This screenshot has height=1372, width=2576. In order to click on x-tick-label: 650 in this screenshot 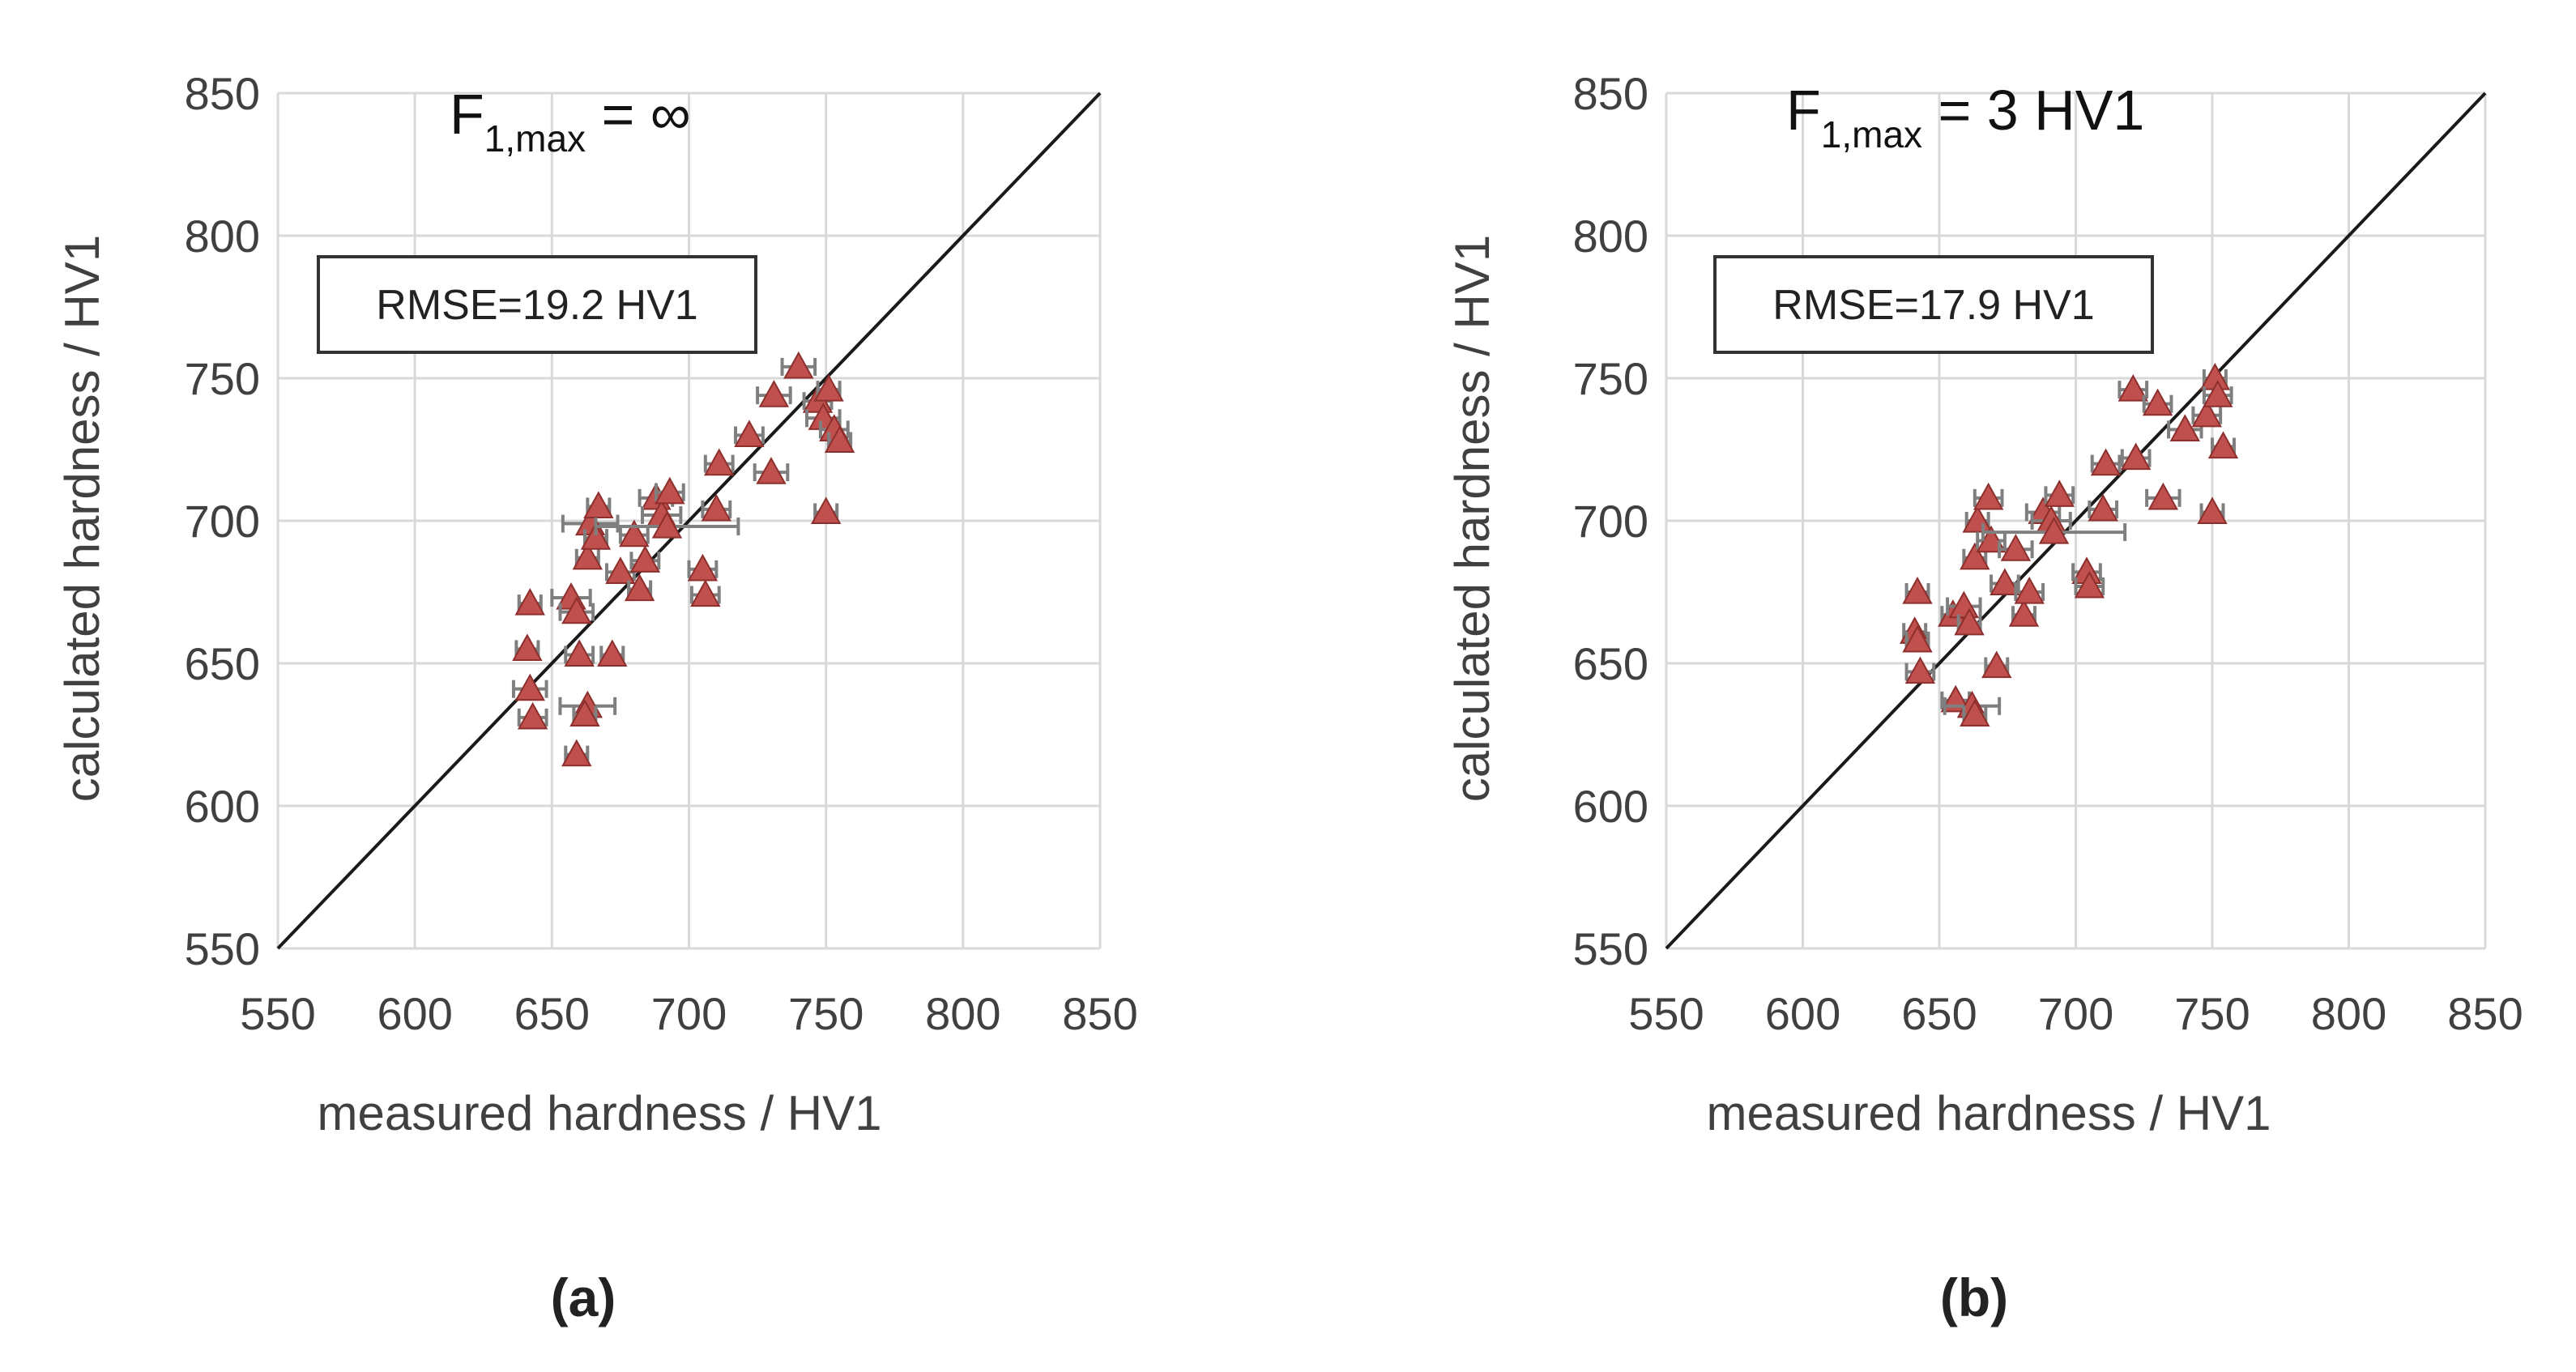, I will do `click(1939, 1013)`.